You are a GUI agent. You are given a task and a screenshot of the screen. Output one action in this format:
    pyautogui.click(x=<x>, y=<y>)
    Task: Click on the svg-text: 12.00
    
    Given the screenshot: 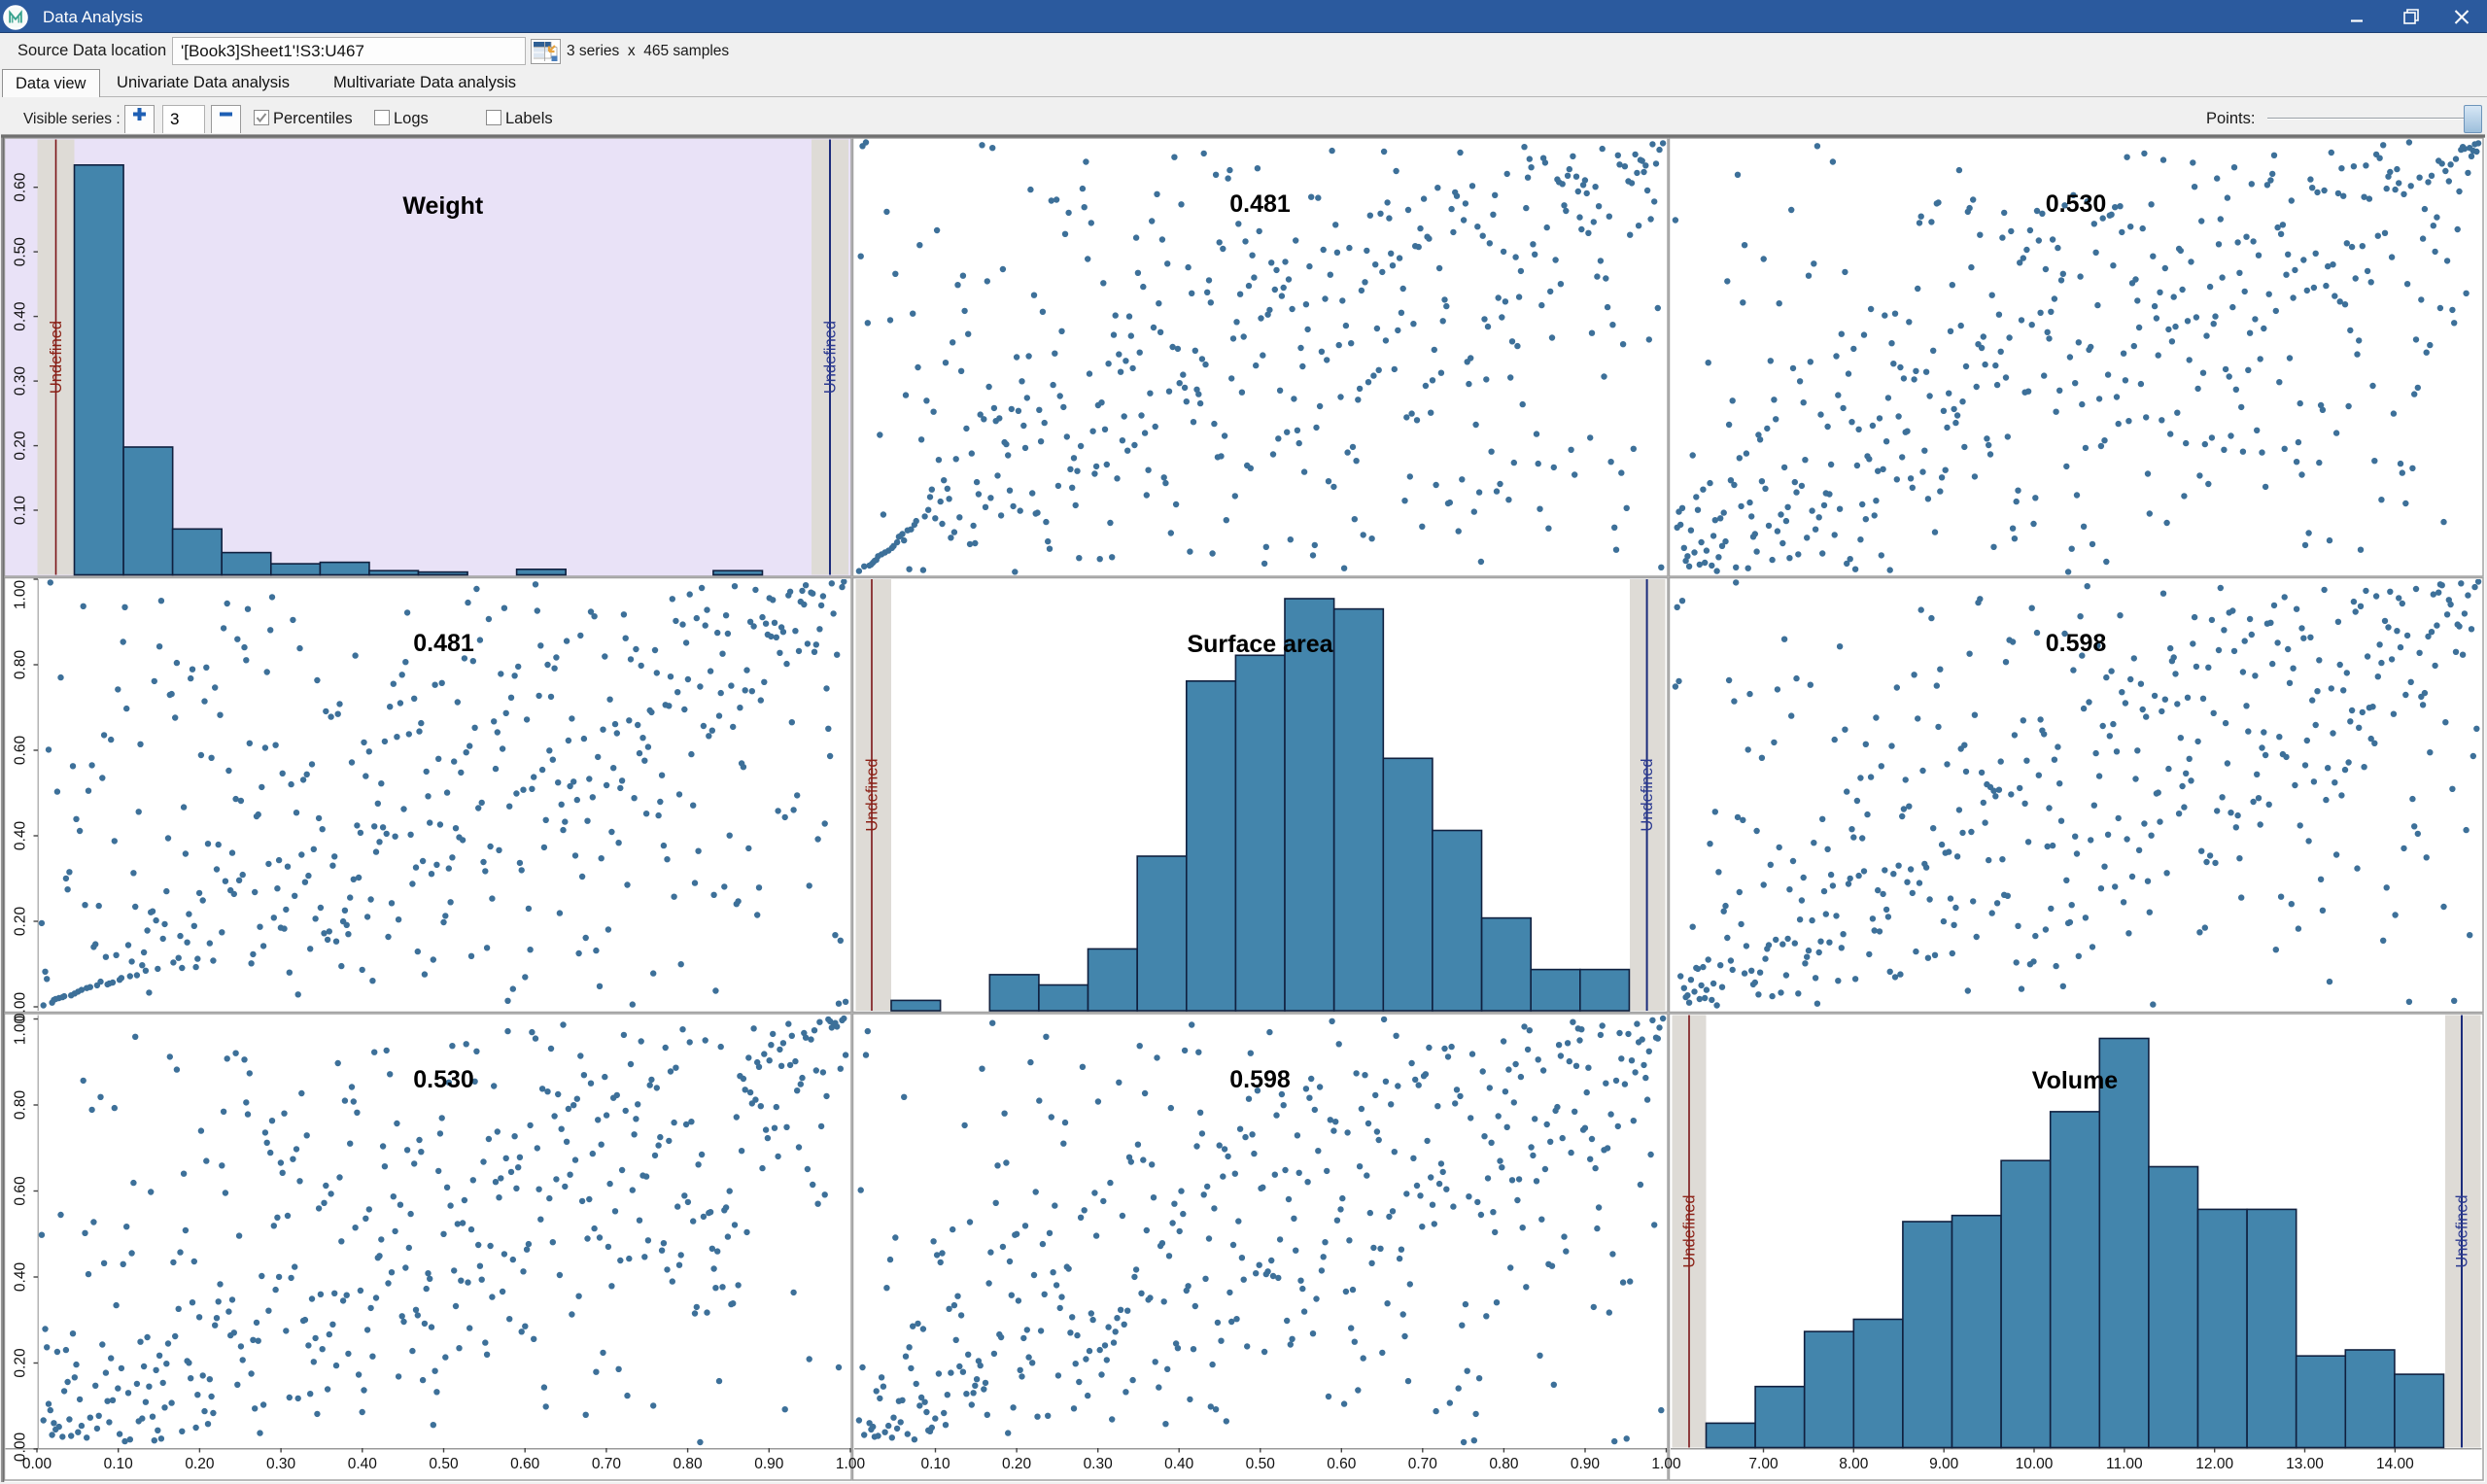 What is the action you would take?
    pyautogui.click(x=2214, y=1464)
    